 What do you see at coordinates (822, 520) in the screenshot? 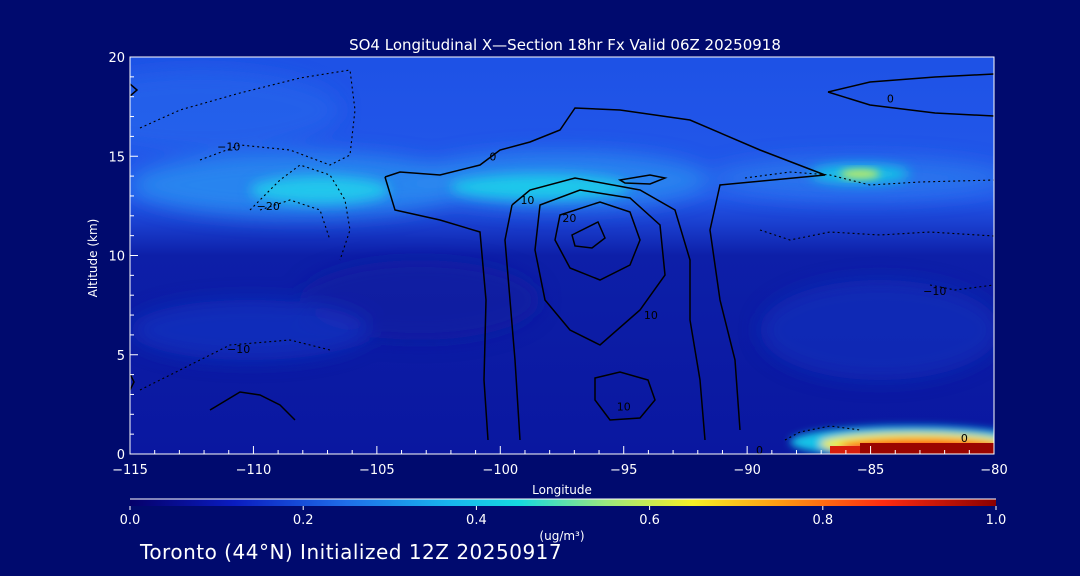
I see `colorbar-tick-label: 0.8` at bounding box center [822, 520].